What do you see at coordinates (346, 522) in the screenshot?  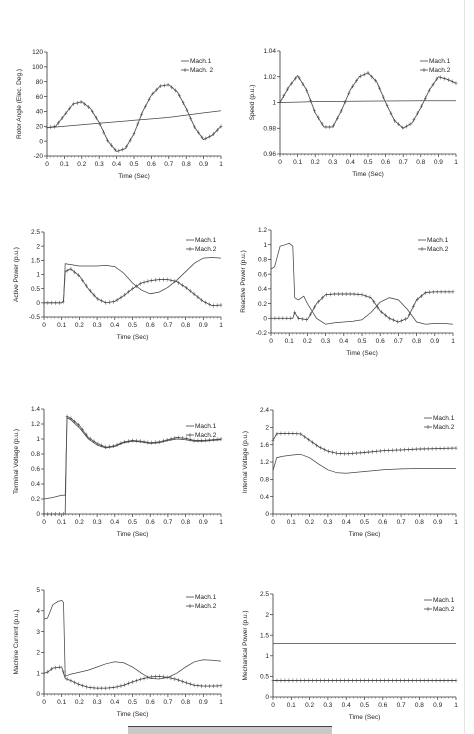 I see `x-tick-label: 0.4` at bounding box center [346, 522].